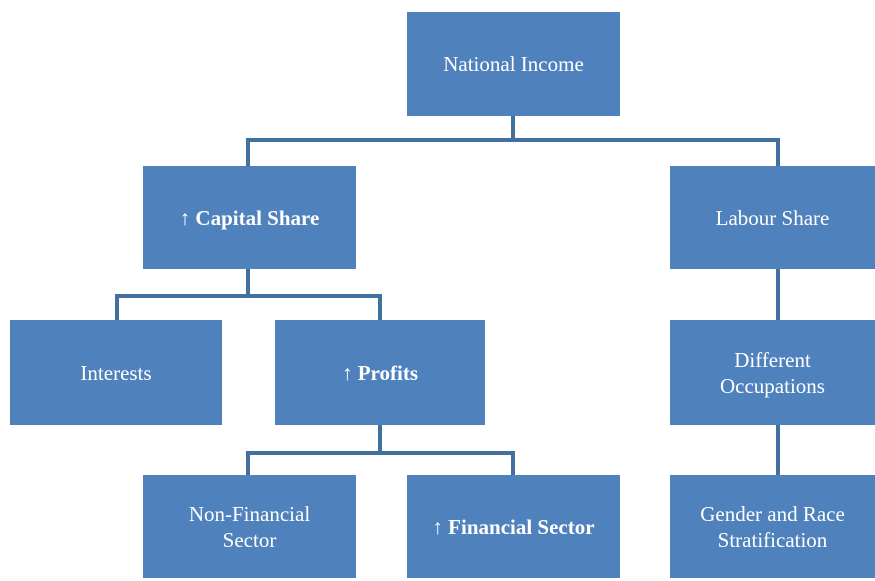 The image size is (875, 581). I want to click on node-box: National Income, so click(513, 64).